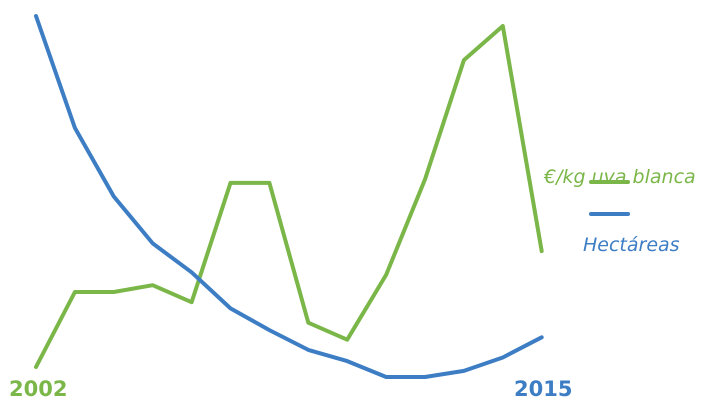  Describe the element at coordinates (38, 389) in the screenshot. I see `x-start-label: 2002` at that location.